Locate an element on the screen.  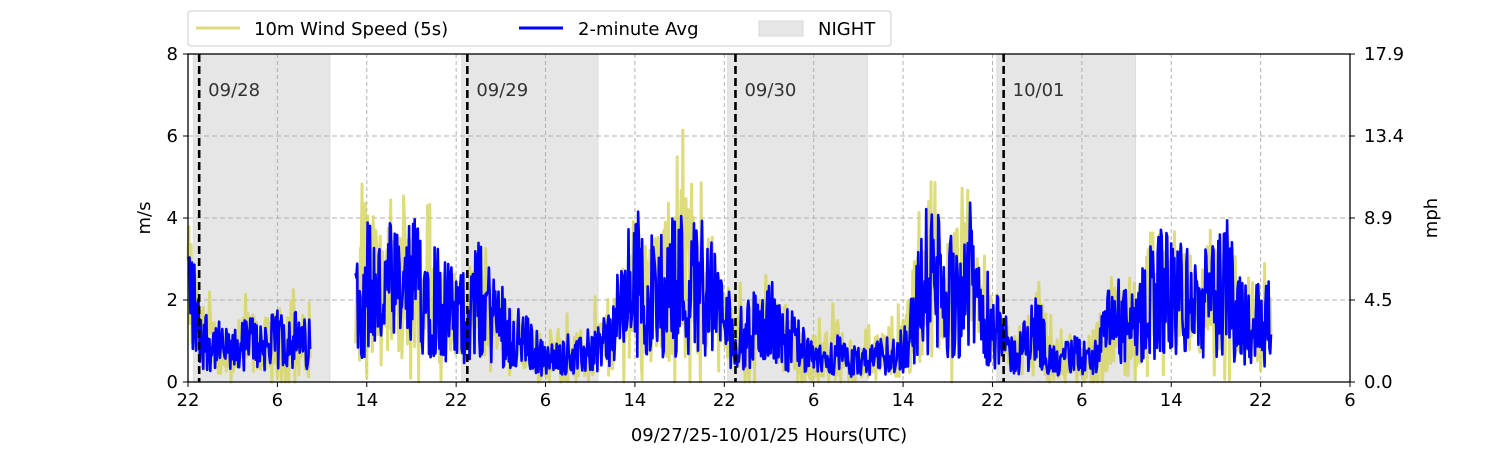
y-tick-label-right: 17.9 is located at coordinates (1384, 54).